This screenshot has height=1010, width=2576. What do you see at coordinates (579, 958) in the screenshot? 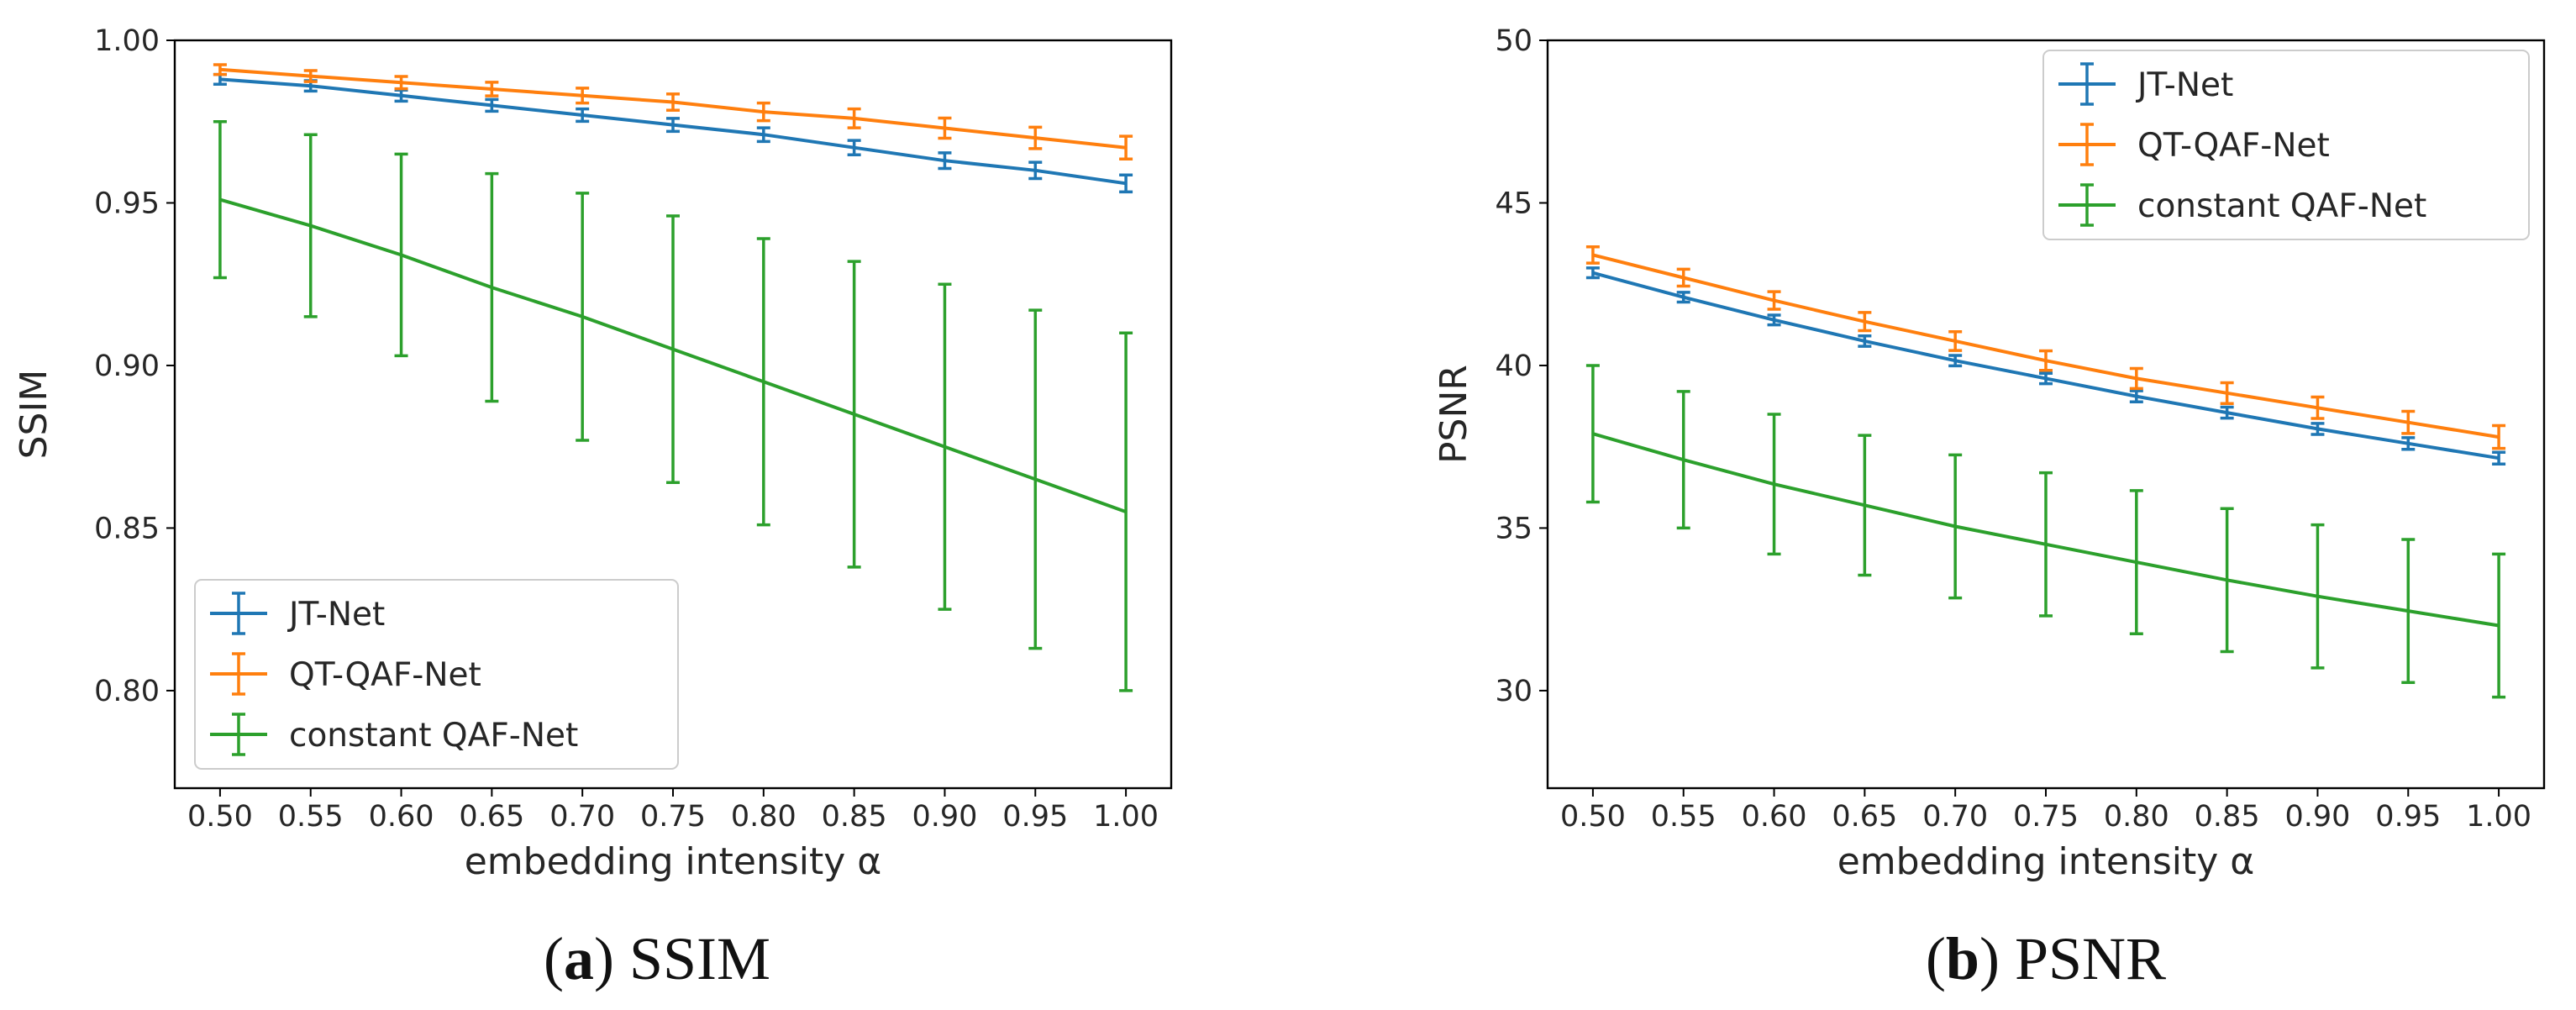
I see `caption-letter: a` at bounding box center [579, 958].